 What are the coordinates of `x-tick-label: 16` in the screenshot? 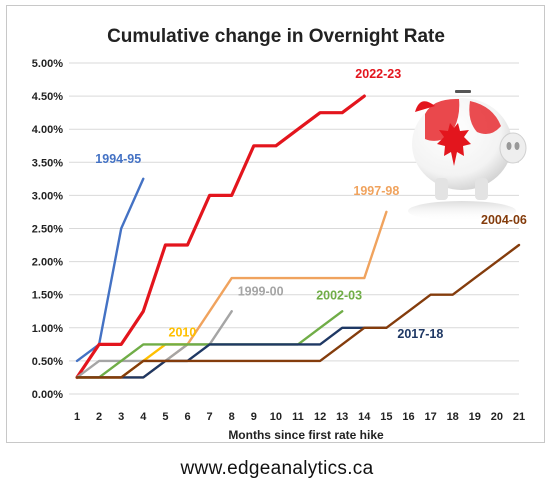 It's located at (408, 417).